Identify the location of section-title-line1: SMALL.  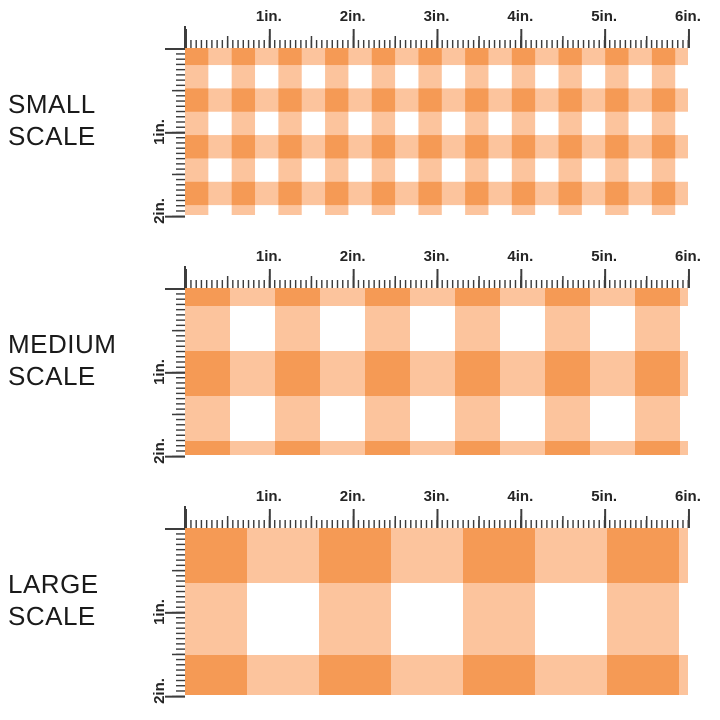
(52, 104).